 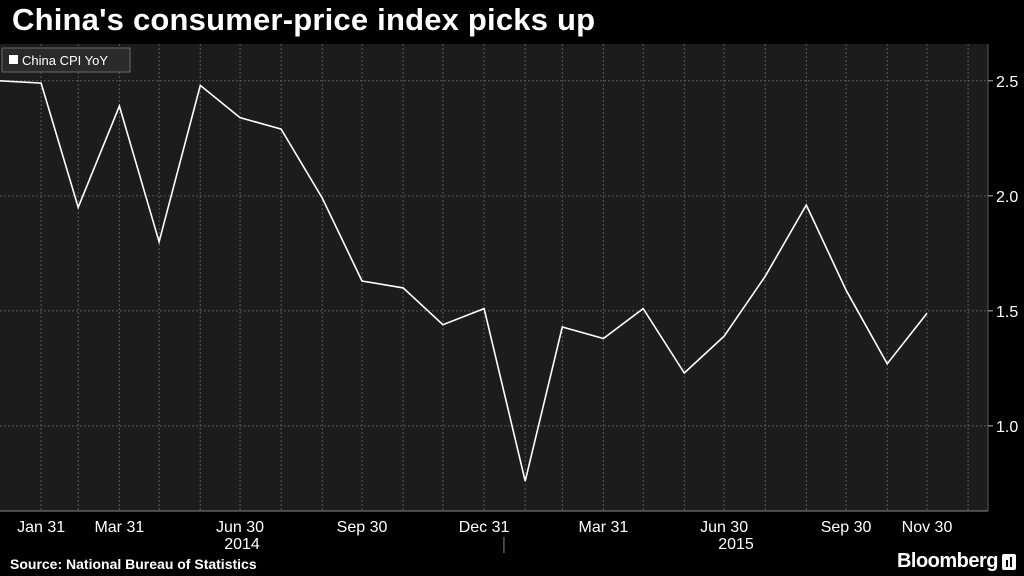 What do you see at coordinates (41, 527) in the screenshot?
I see `x-tick-label: Jan 31` at bounding box center [41, 527].